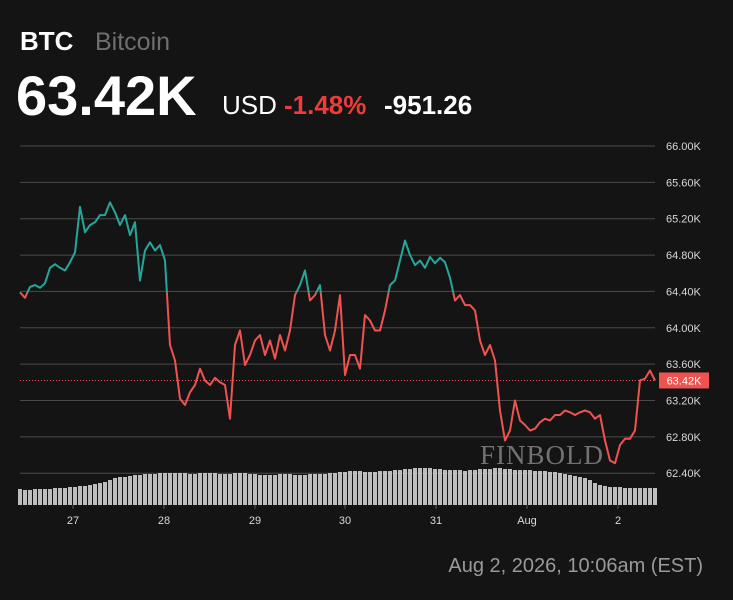  Describe the element at coordinates (527, 521) in the screenshot. I see `x-tick-label: Aug` at that location.